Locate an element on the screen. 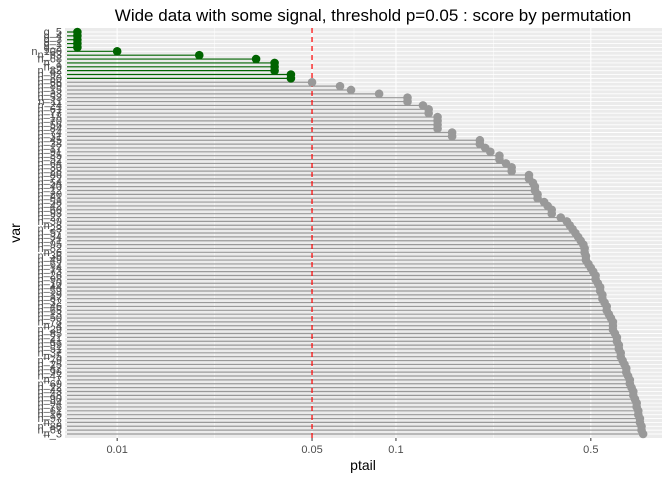 This screenshot has height=480, width=672. x-tick-label: 0.01 is located at coordinates (116, 450).